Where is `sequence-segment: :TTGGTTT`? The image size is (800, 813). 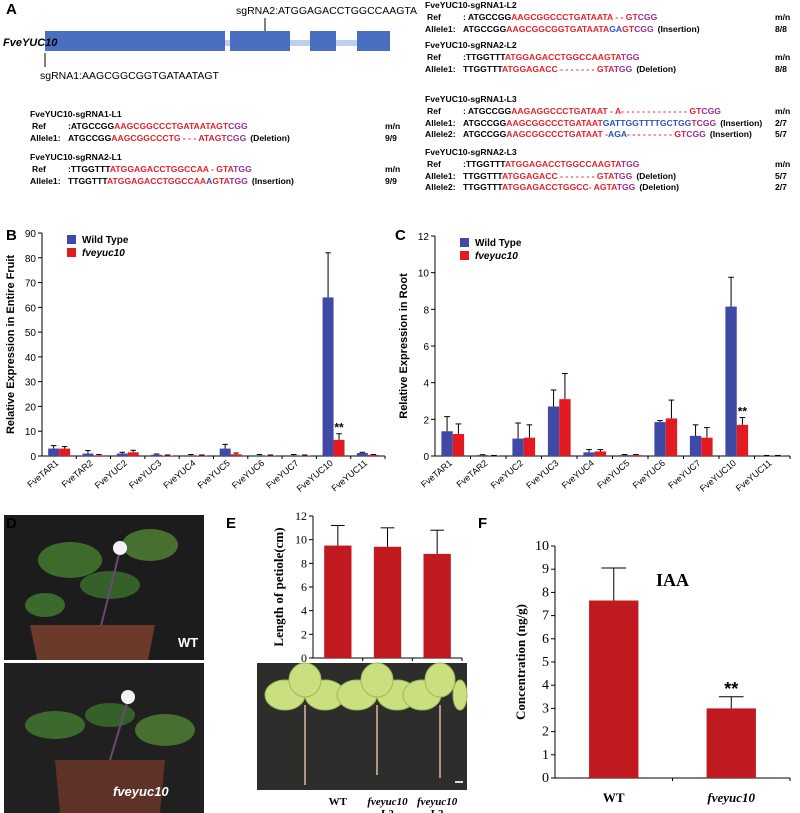 sequence-segment: :TTGGTTT is located at coordinates (484, 164).